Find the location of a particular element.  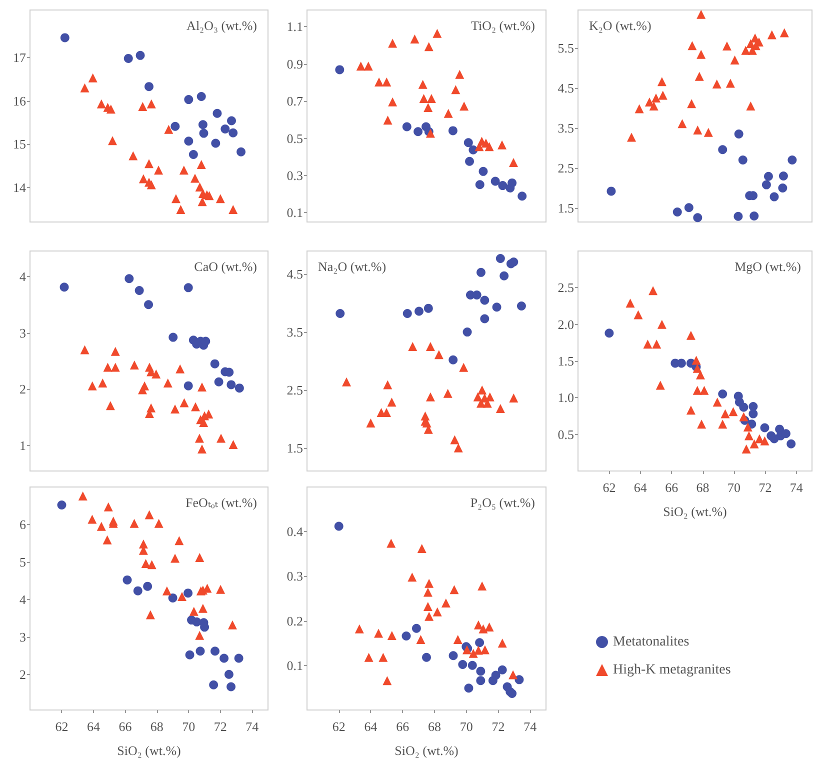

y-tick-label: 1.1 is located at coordinates (294, 26).